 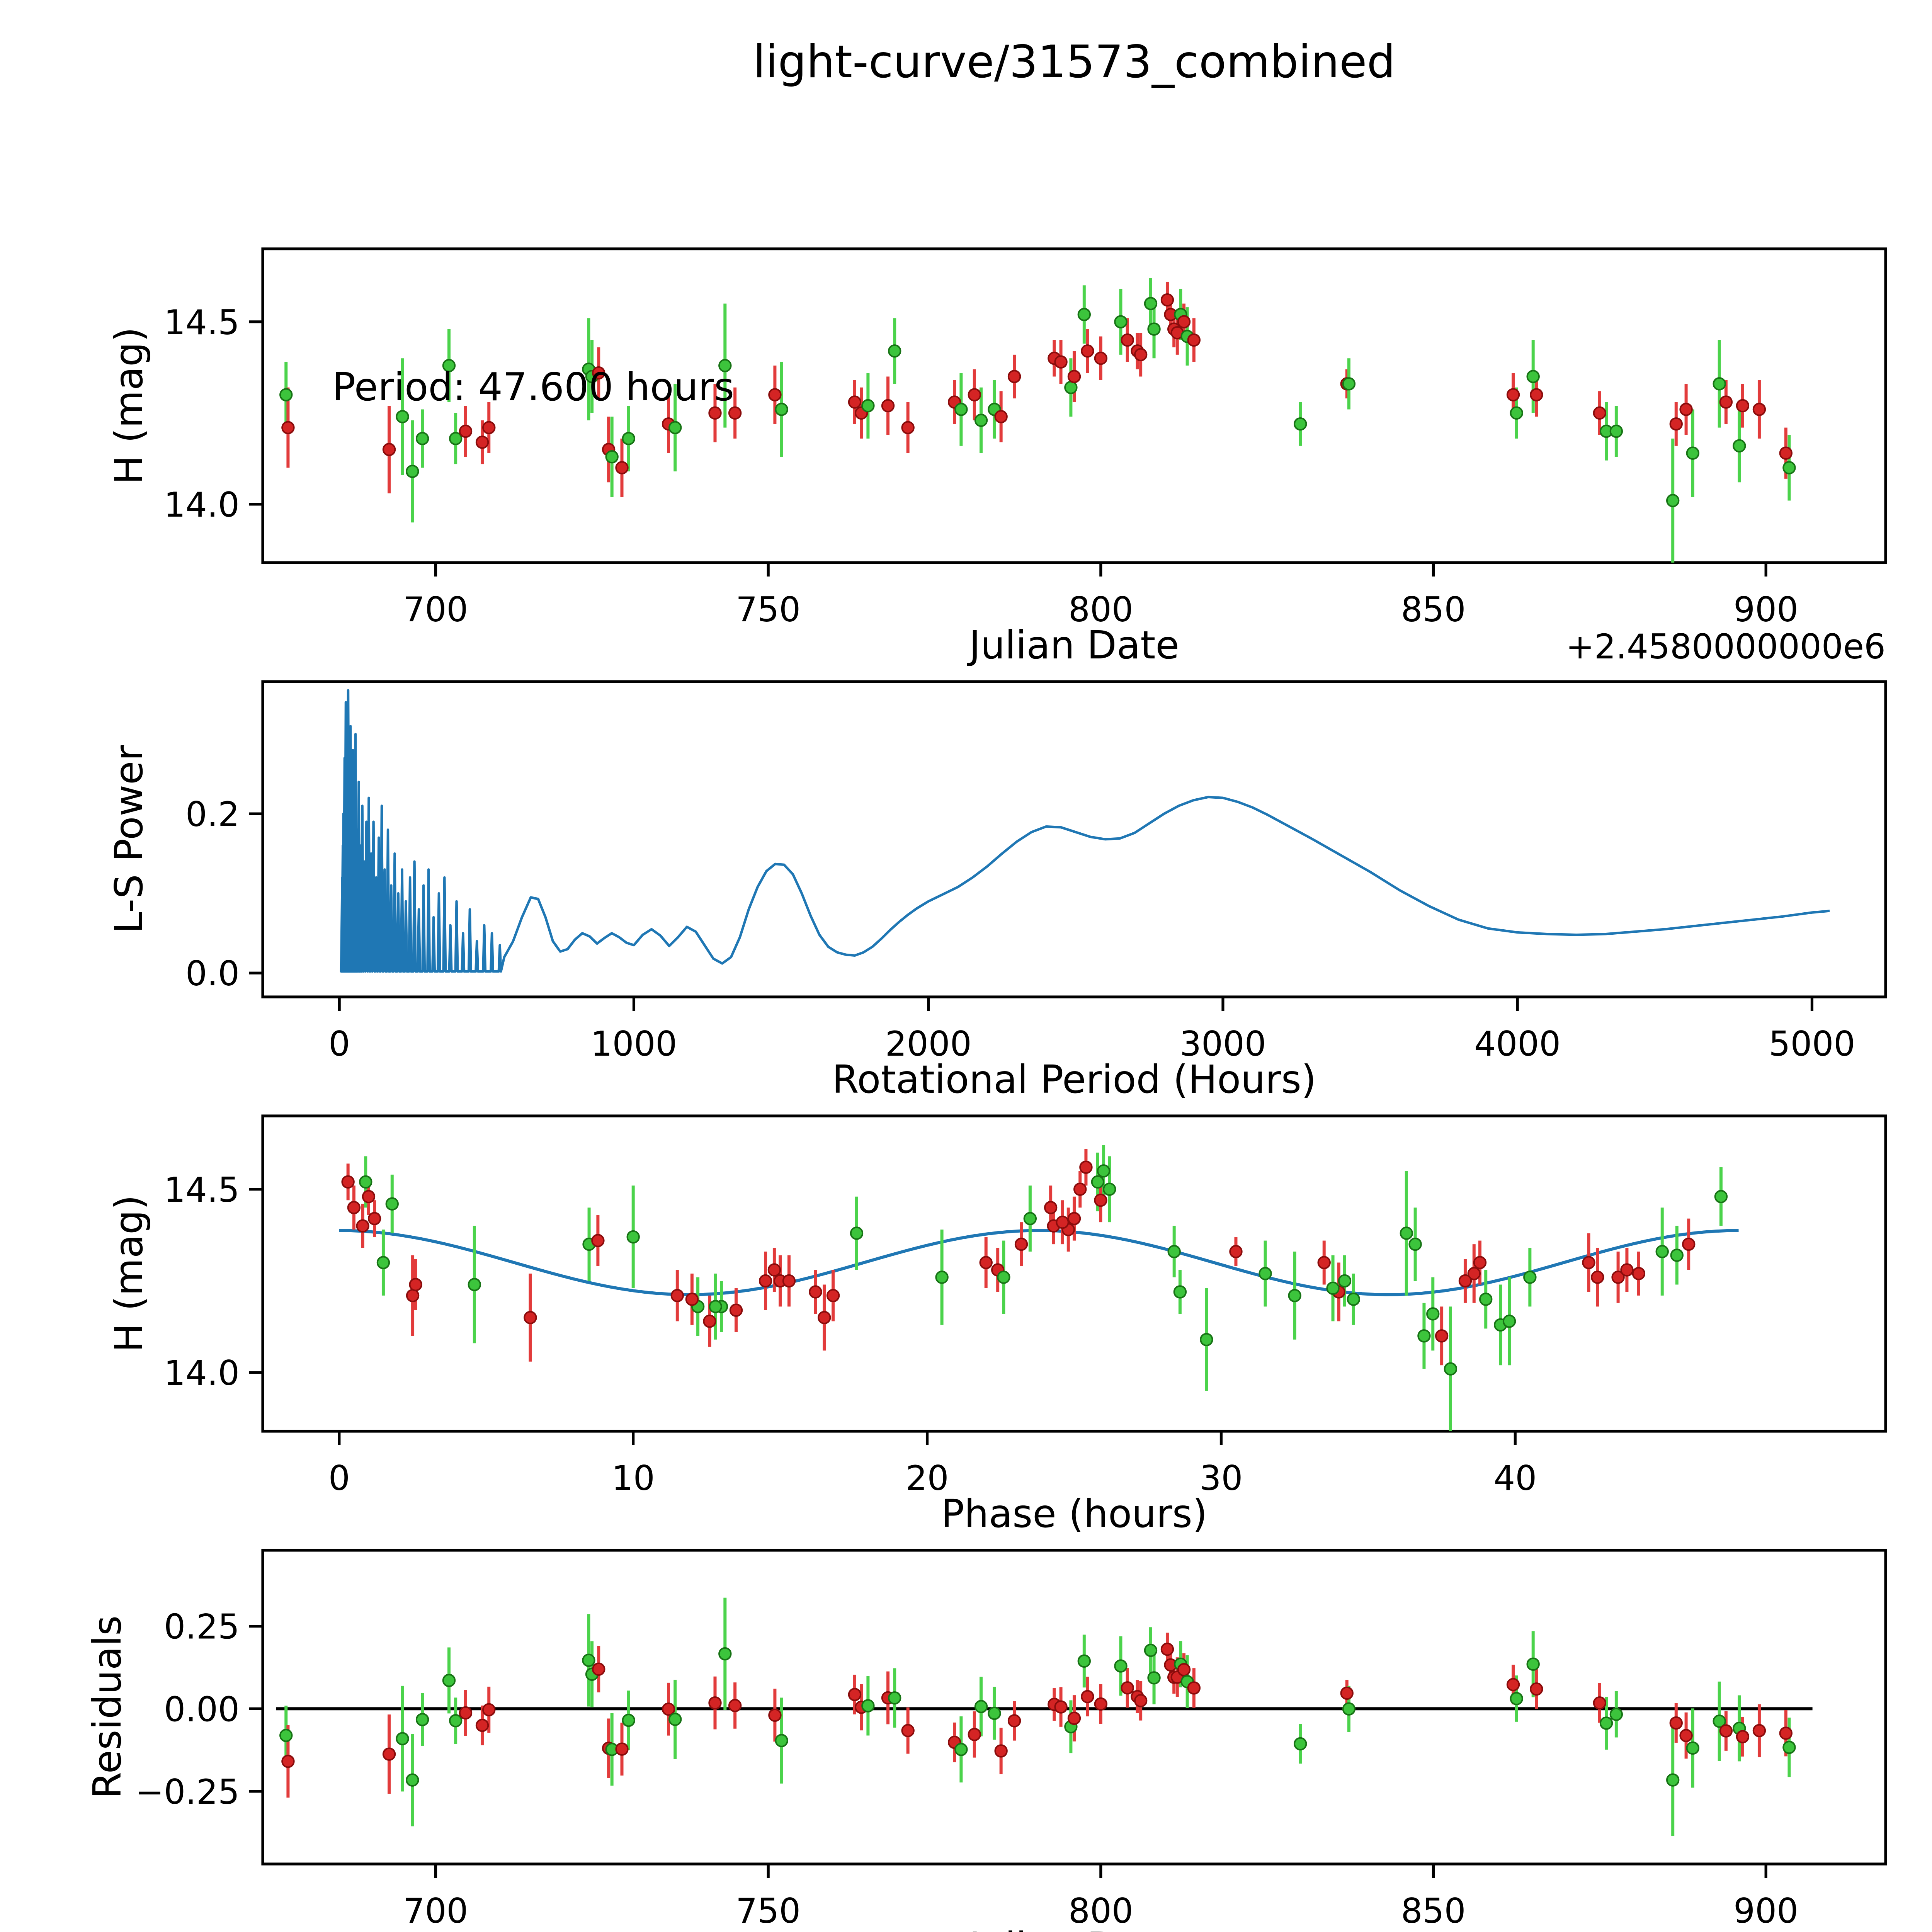 What do you see at coordinates (436, 1911) in the screenshot?
I see `x-tick-label: 700` at bounding box center [436, 1911].